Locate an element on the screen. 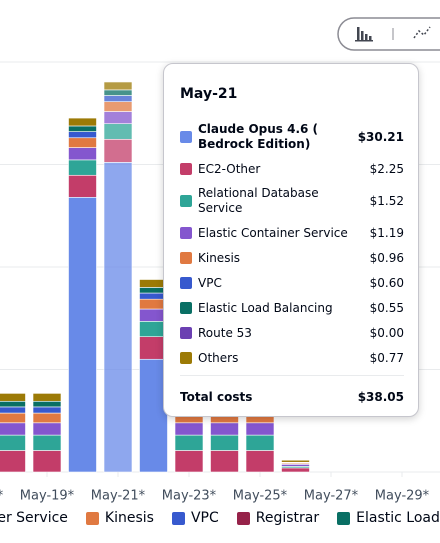 The image size is (440, 543). tooltip-total: Total costs $38.05 is located at coordinates (292, 389).